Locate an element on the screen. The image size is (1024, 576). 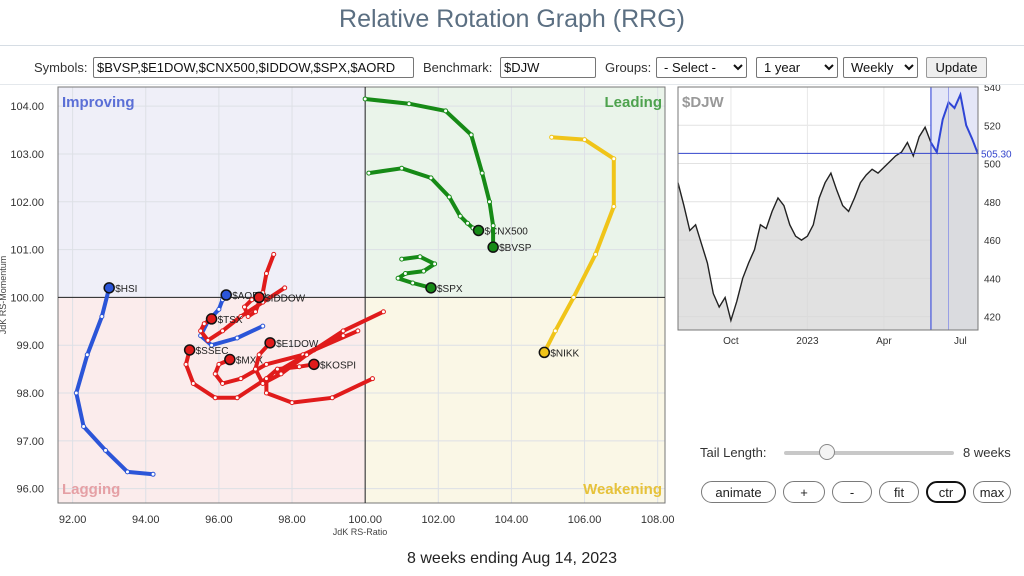
tail-e1dow: $E1DOW is located at coordinates (319, 347).